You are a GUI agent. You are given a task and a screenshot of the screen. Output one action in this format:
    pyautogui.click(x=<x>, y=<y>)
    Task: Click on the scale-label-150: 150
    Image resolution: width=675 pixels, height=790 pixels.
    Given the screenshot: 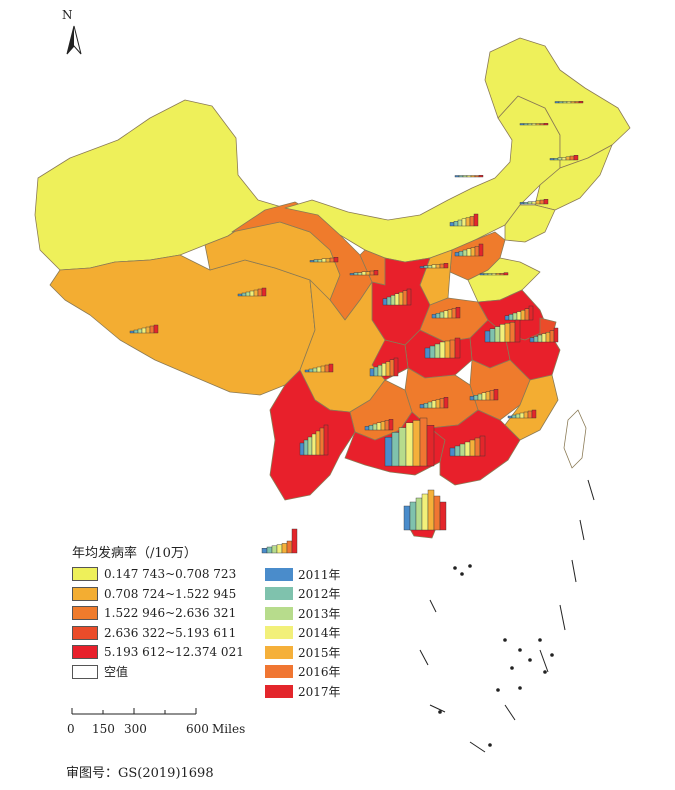 What is the action you would take?
    pyautogui.click(x=103, y=729)
    